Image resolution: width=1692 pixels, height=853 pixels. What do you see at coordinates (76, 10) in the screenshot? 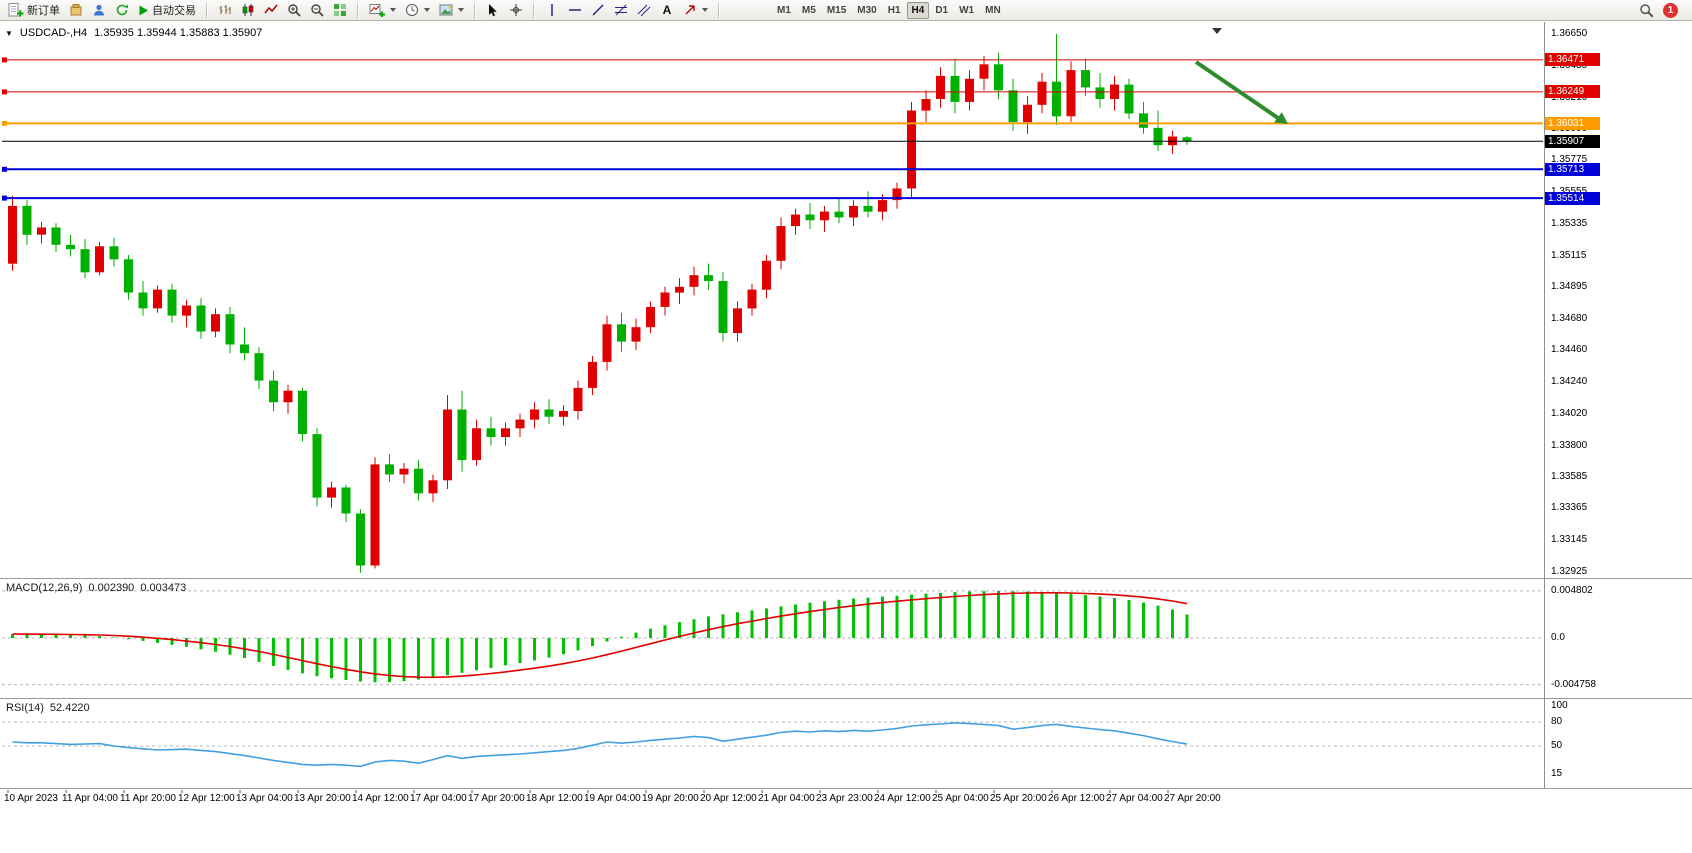
I see `favorites-button` at bounding box center [76, 10].